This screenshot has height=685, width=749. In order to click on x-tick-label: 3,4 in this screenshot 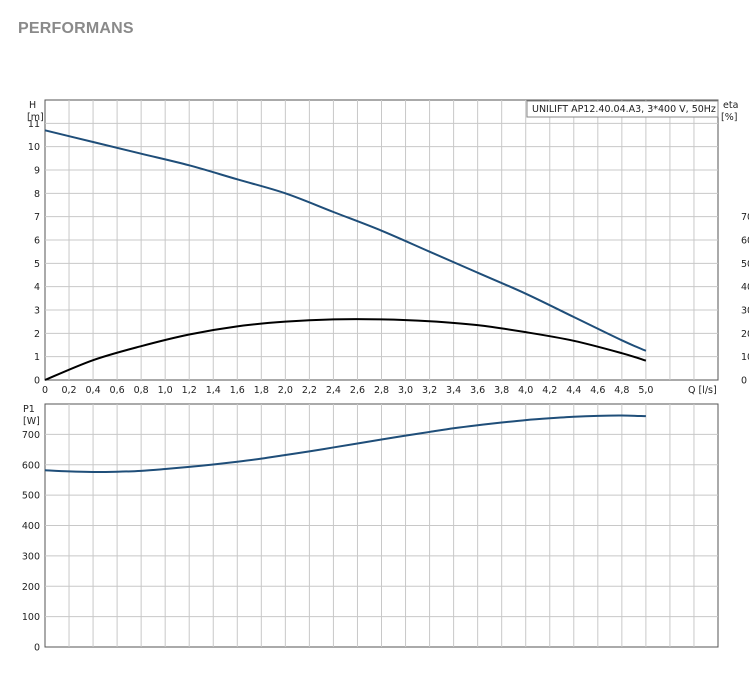, I will do `click(453, 390)`.